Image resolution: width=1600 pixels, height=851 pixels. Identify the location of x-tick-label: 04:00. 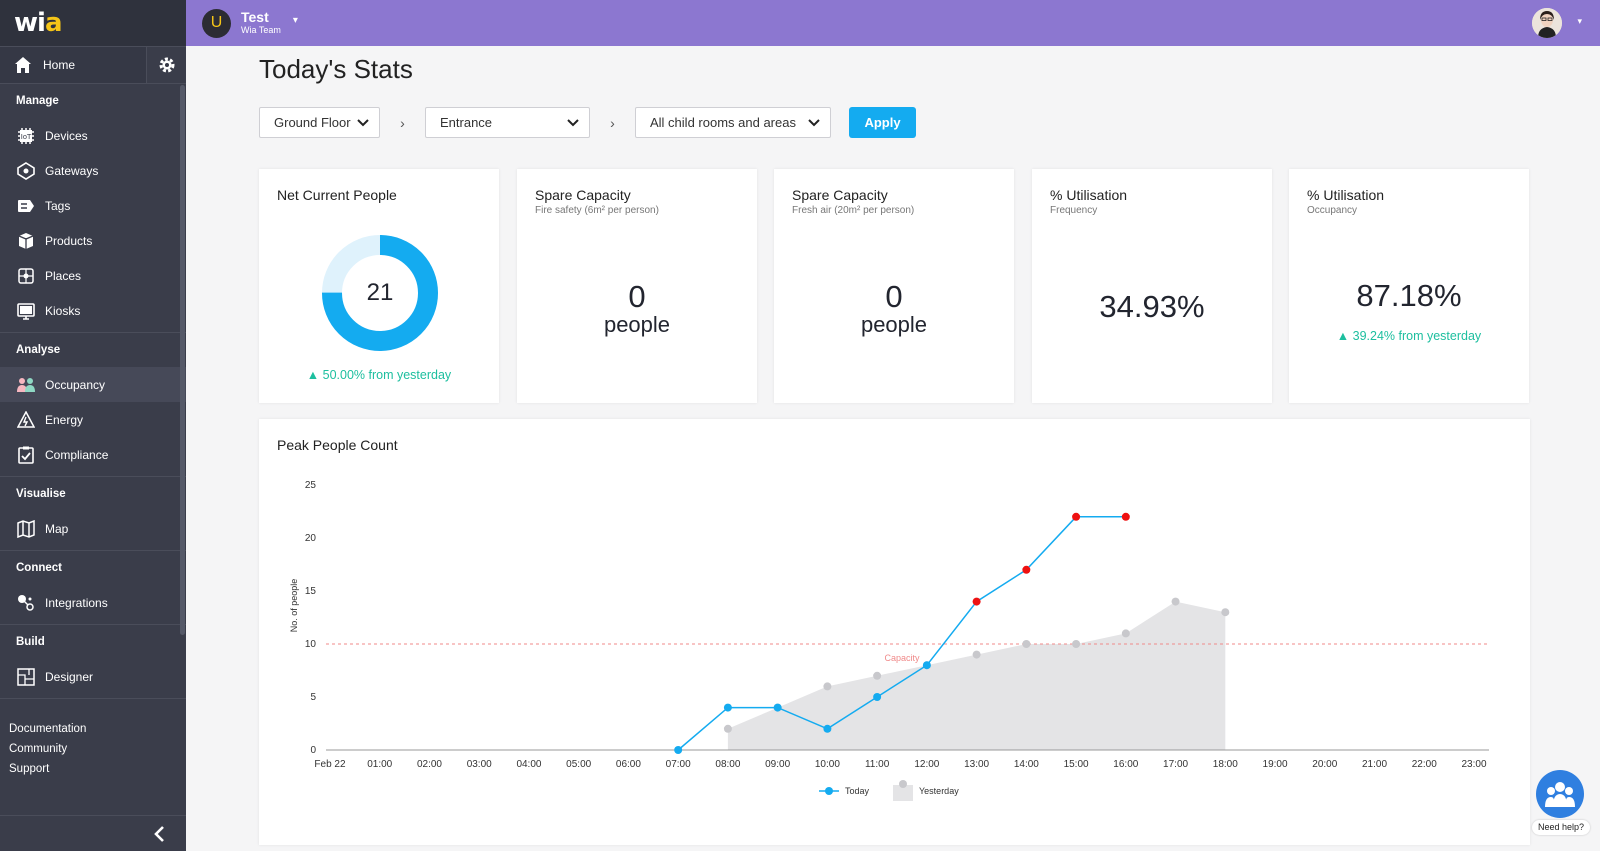
(528, 764).